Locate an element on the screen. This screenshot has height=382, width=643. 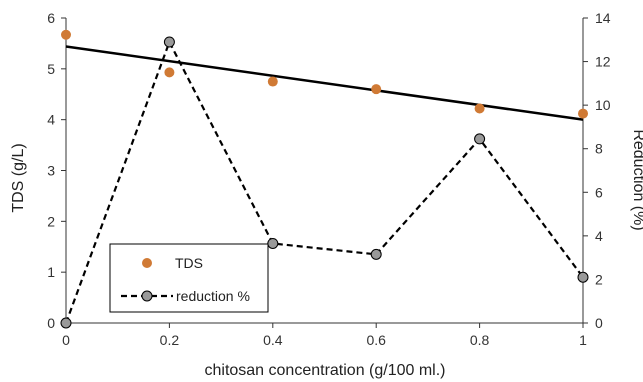
y2-tick-label: 4 is located at coordinates (599, 236).